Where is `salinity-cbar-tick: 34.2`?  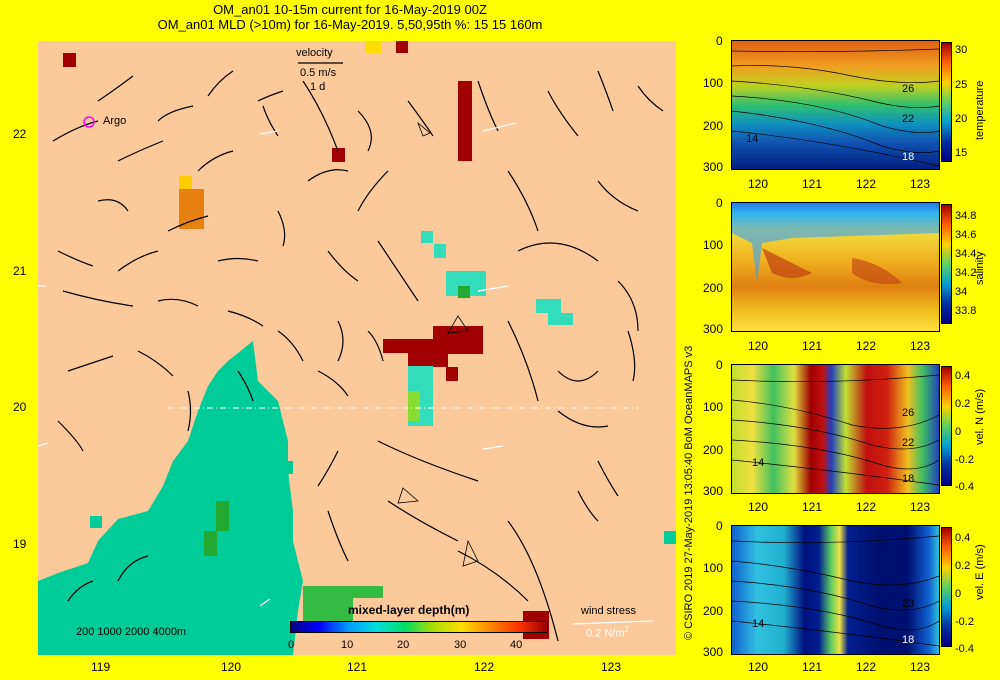 salinity-cbar-tick: 34.2 is located at coordinates (966, 273).